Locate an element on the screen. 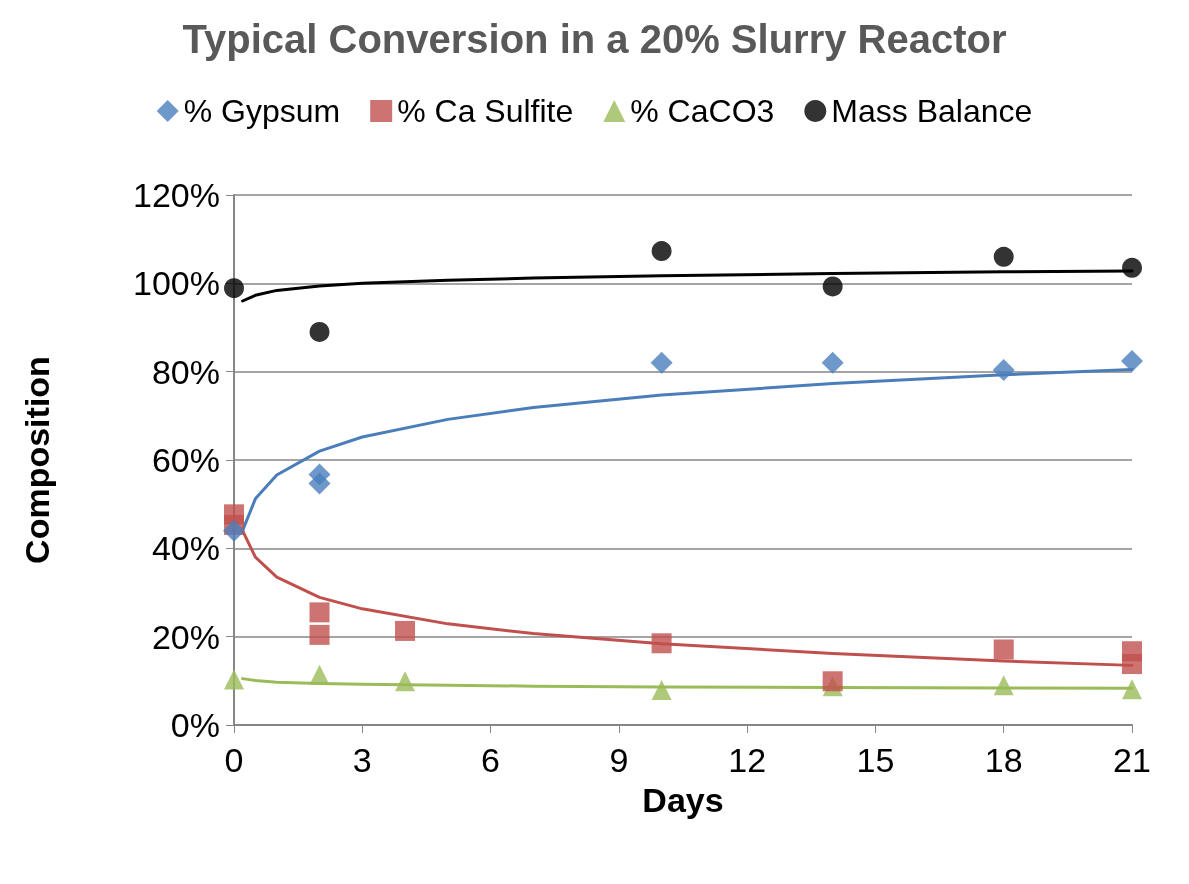  y-tick-label: 120% is located at coordinates (176, 195).